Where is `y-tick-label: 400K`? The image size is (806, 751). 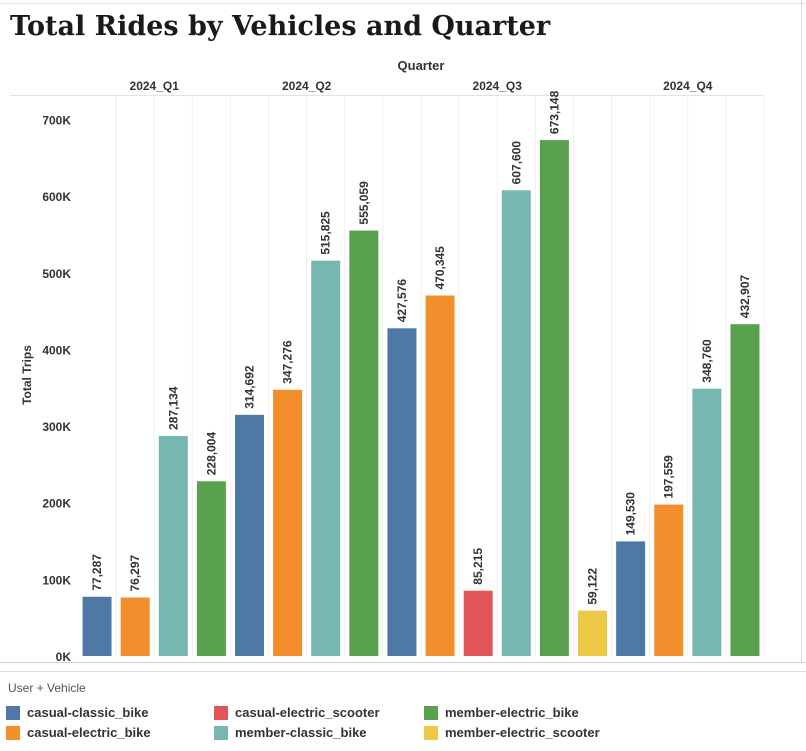 y-tick-label: 400K is located at coordinates (56, 350).